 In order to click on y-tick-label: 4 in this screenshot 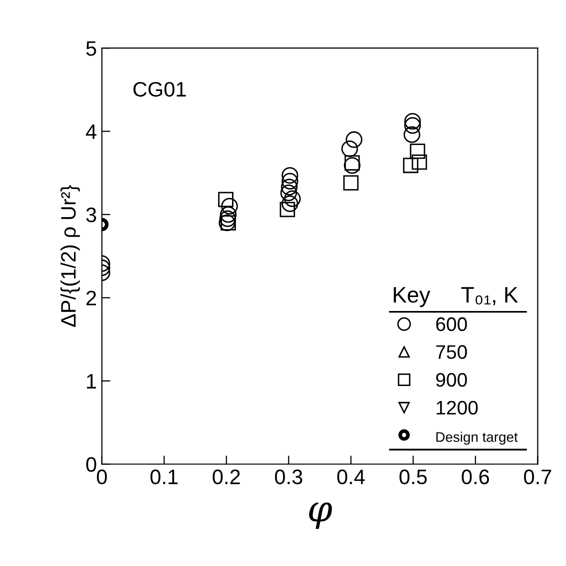, I will do `click(91, 131)`.